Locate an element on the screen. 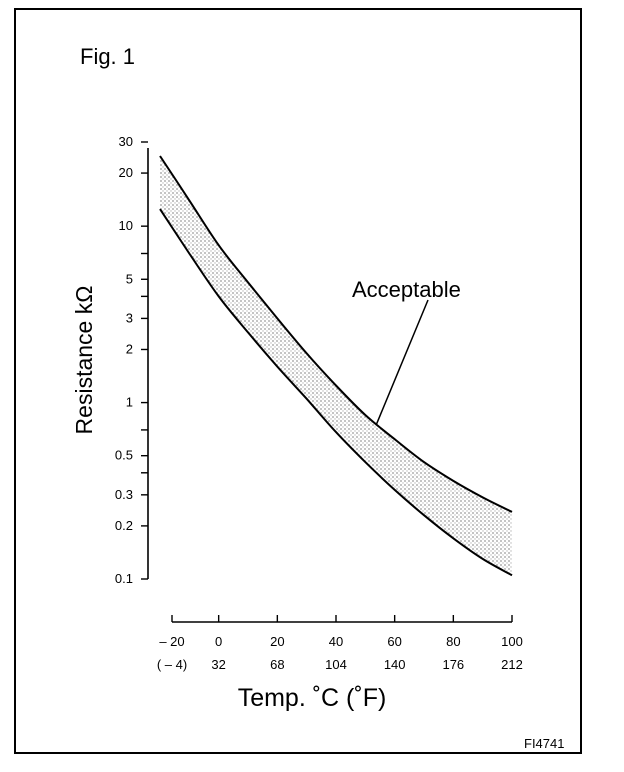 The image size is (624, 772). x-tick-label-celsius: 60 is located at coordinates (394, 641).